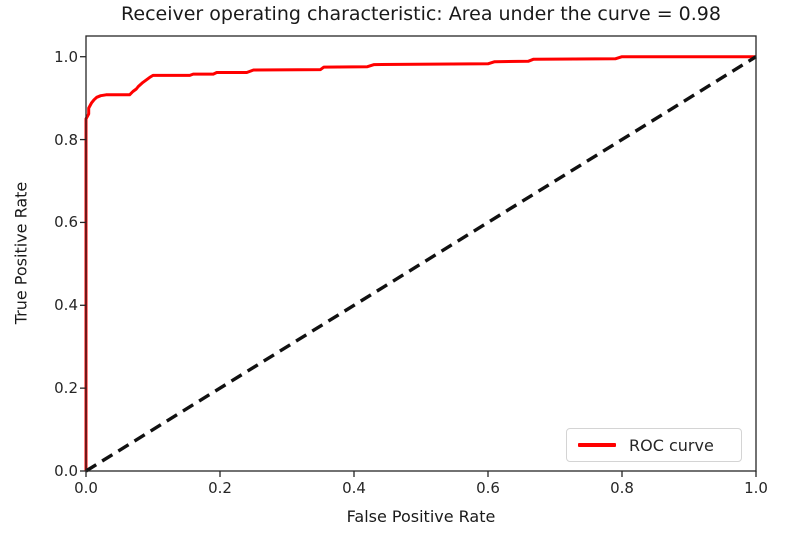 This screenshot has height=536, width=796. I want to click on legend-roc-curve-label: ROC curve, so click(671, 445).